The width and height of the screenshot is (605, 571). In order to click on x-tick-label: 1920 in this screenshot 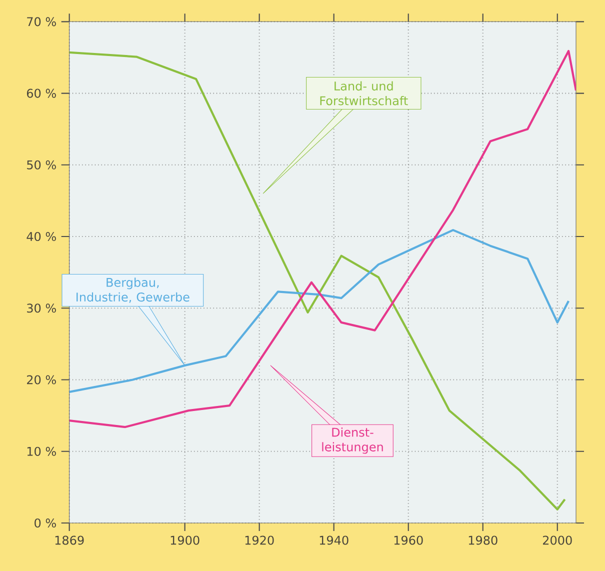, I will do `click(259, 540)`.